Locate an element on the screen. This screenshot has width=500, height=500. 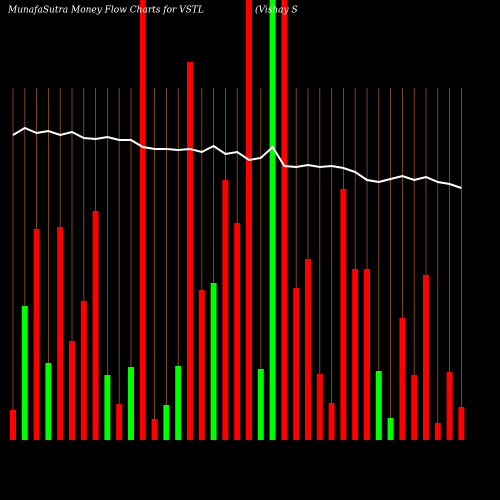
money-flow-line is located at coordinates (237, 157).